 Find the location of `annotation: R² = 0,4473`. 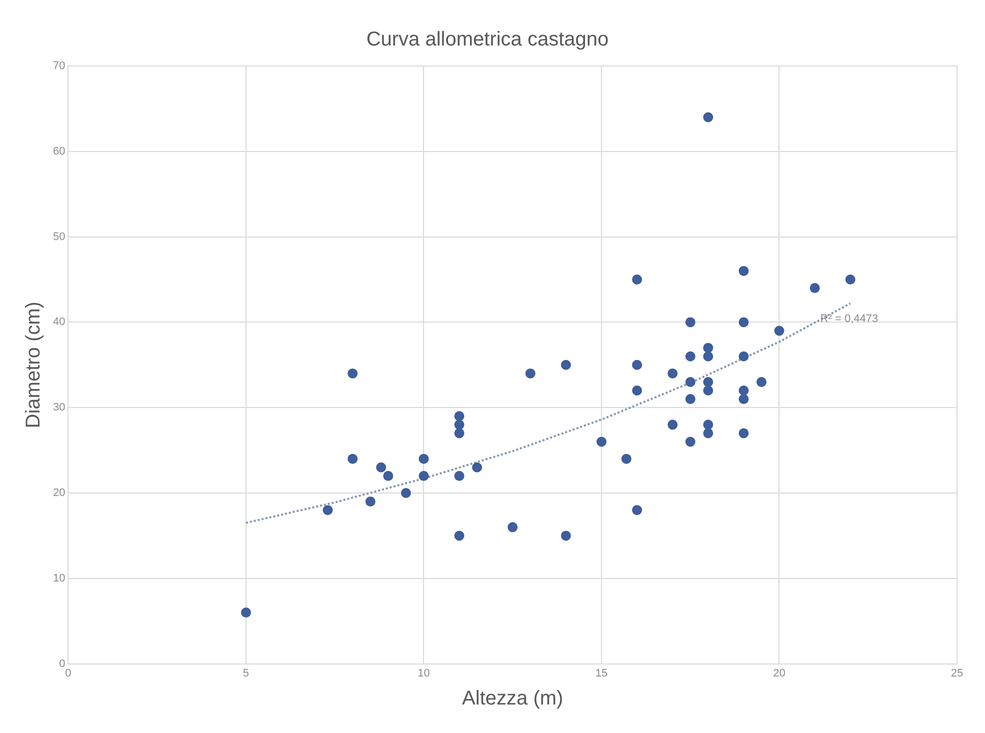

annotation: R² = 0,4473 is located at coordinates (849, 318).